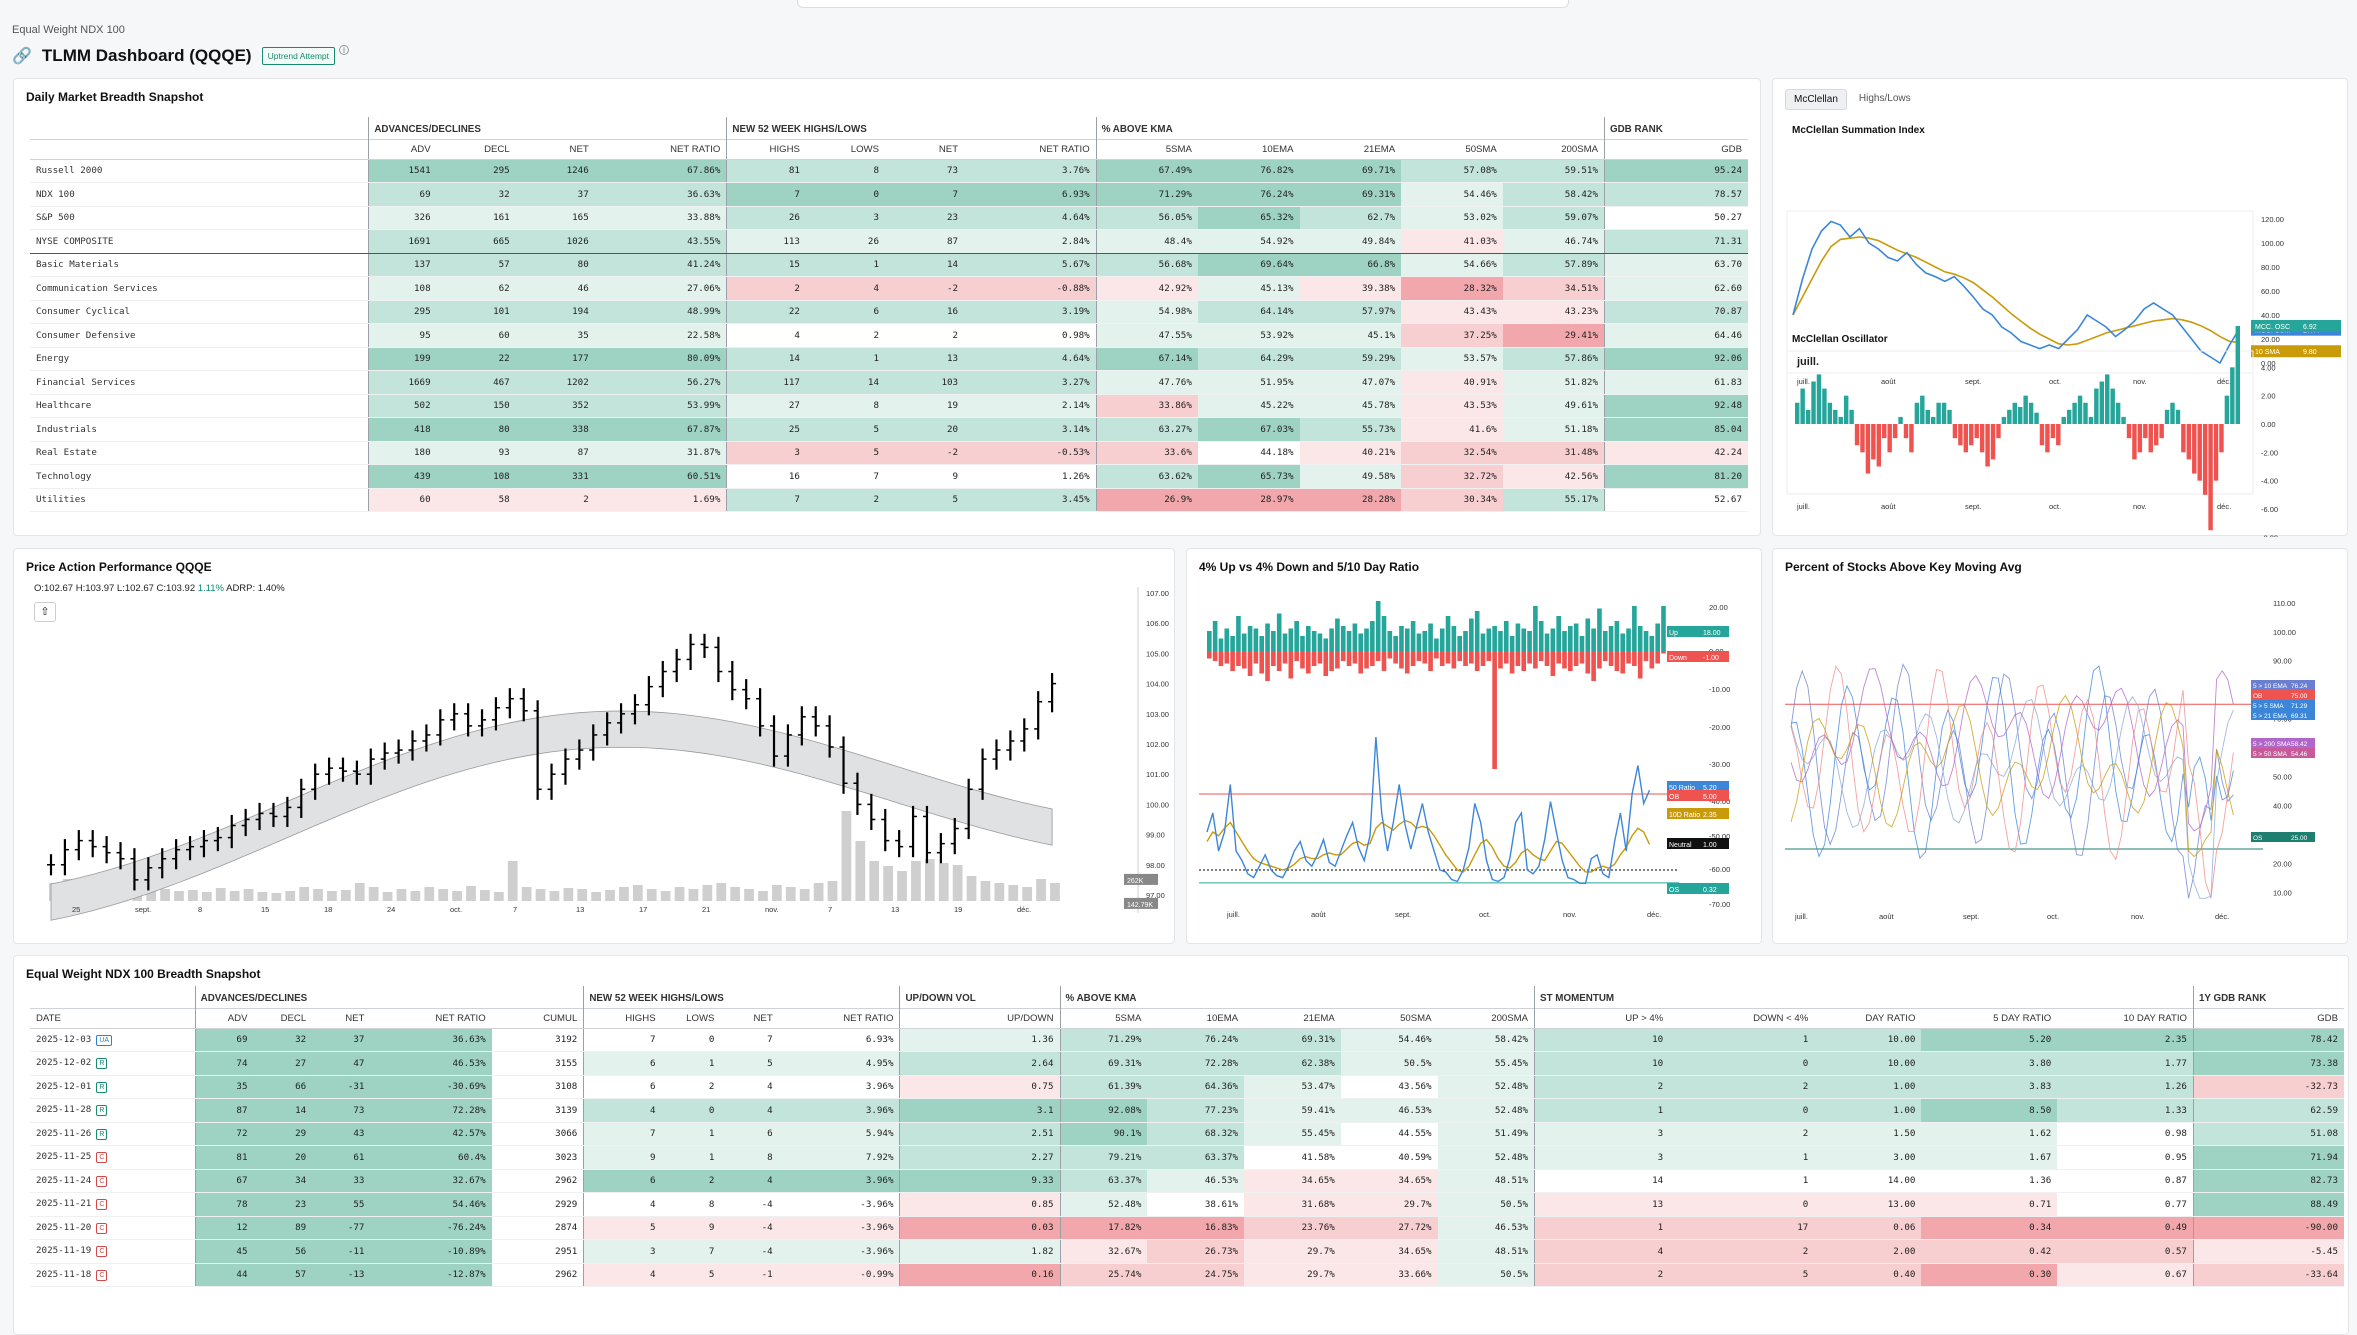 This screenshot has width=2357, height=1335. Describe the element at coordinates (2282, 777) in the screenshot. I see `y-tick-label: 50.00` at that location.